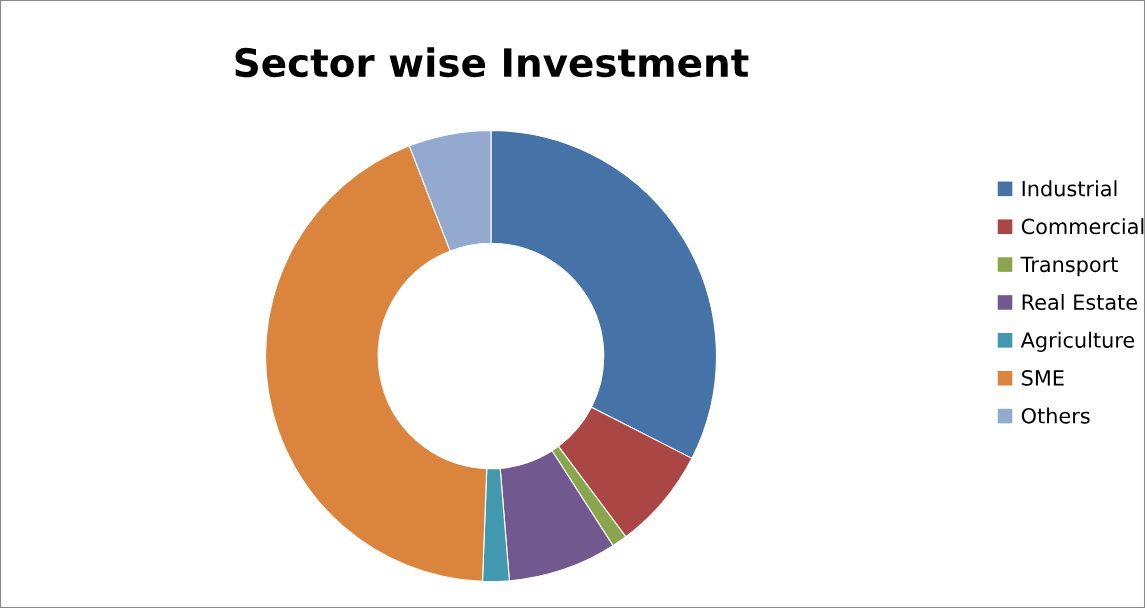  What do you see at coordinates (1043, 378) in the screenshot?
I see `legend-label: SME` at bounding box center [1043, 378].